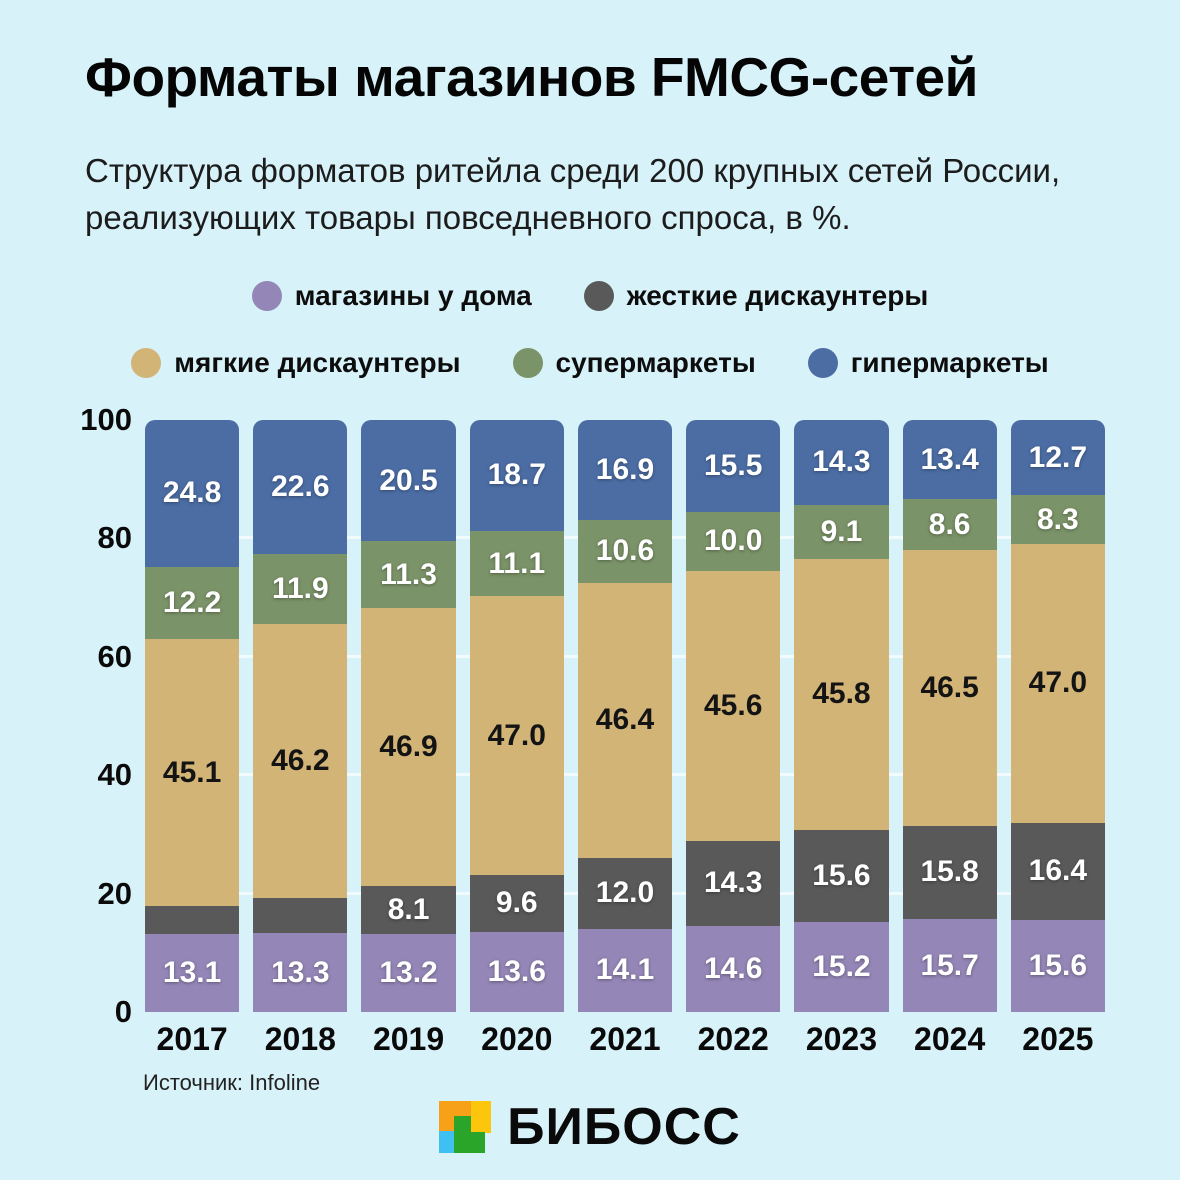 This screenshot has height=1180, width=1180. Describe the element at coordinates (841, 1039) in the screenshot. I see `x-tick-label-2023: 2023` at that location.